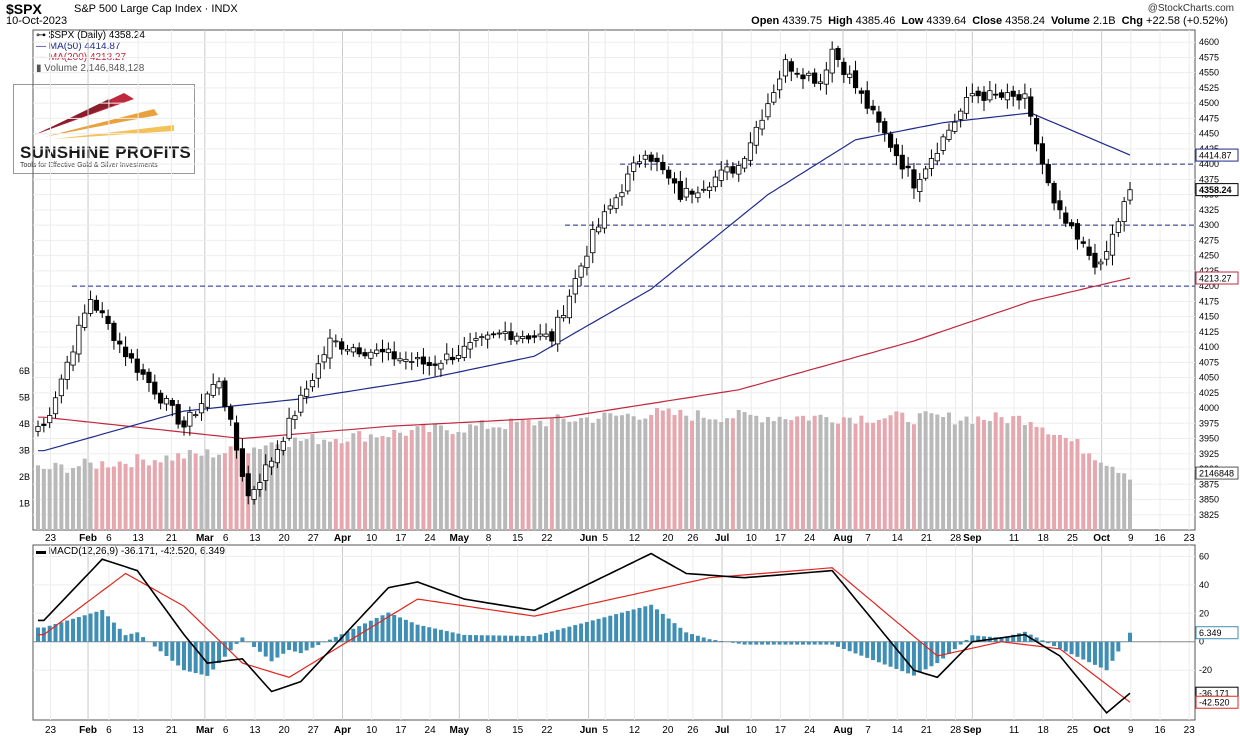 This screenshot has height=737, width=1240. What do you see at coordinates (84, 46) in the screenshot?
I see `legend-ma50-text: MA(50) 4414.87` at bounding box center [84, 46].